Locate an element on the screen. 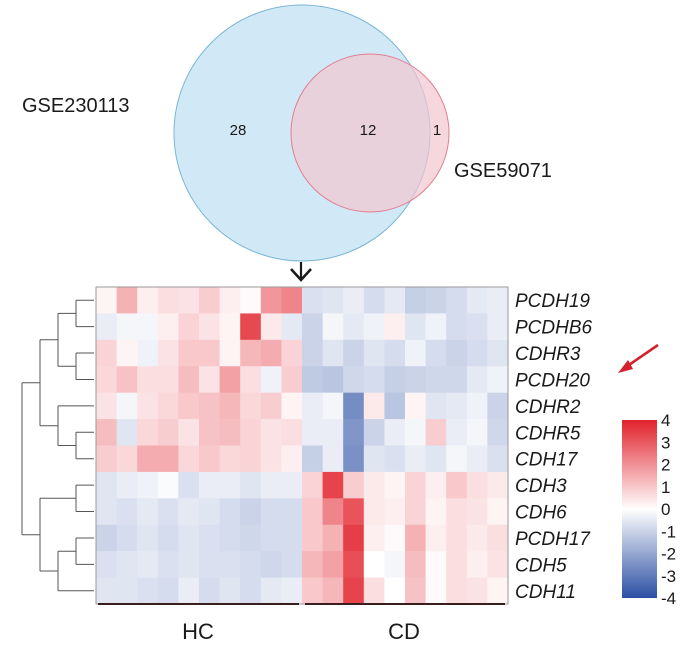 The height and width of the screenshot is (662, 694). venn-set-label-gse59071: GSE59071 is located at coordinates (503, 171).